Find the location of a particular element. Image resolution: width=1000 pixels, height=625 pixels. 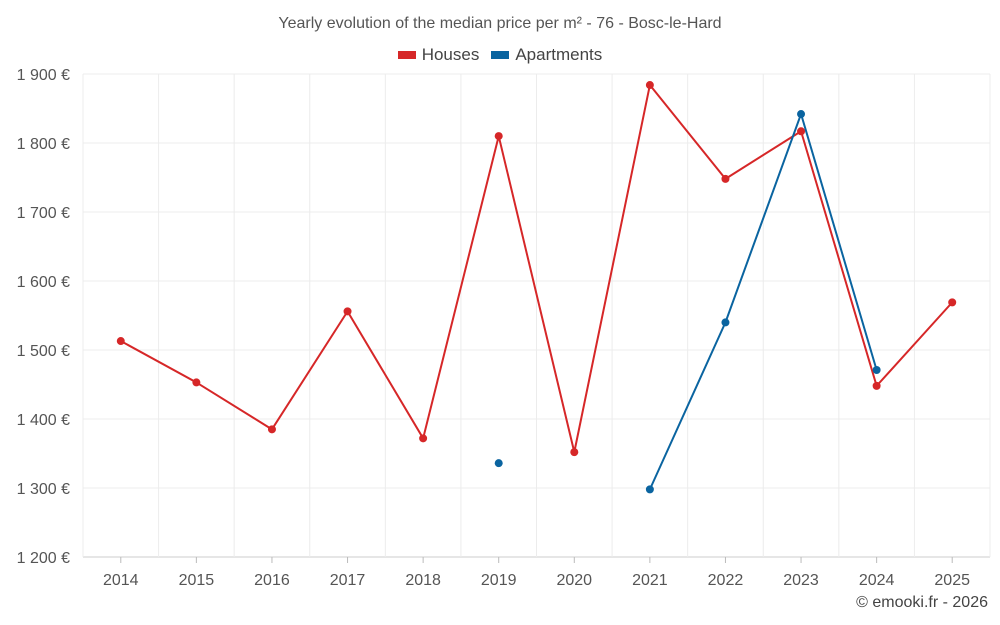

y-tick-label: 1 800 € is located at coordinates (43, 144).